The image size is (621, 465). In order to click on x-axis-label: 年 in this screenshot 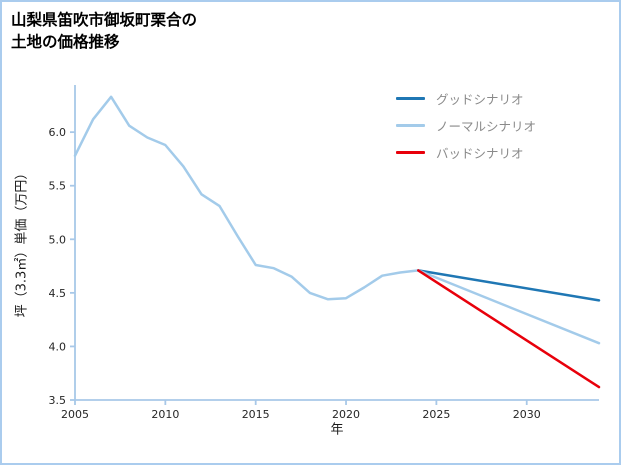, I will do `click(337, 430)`.